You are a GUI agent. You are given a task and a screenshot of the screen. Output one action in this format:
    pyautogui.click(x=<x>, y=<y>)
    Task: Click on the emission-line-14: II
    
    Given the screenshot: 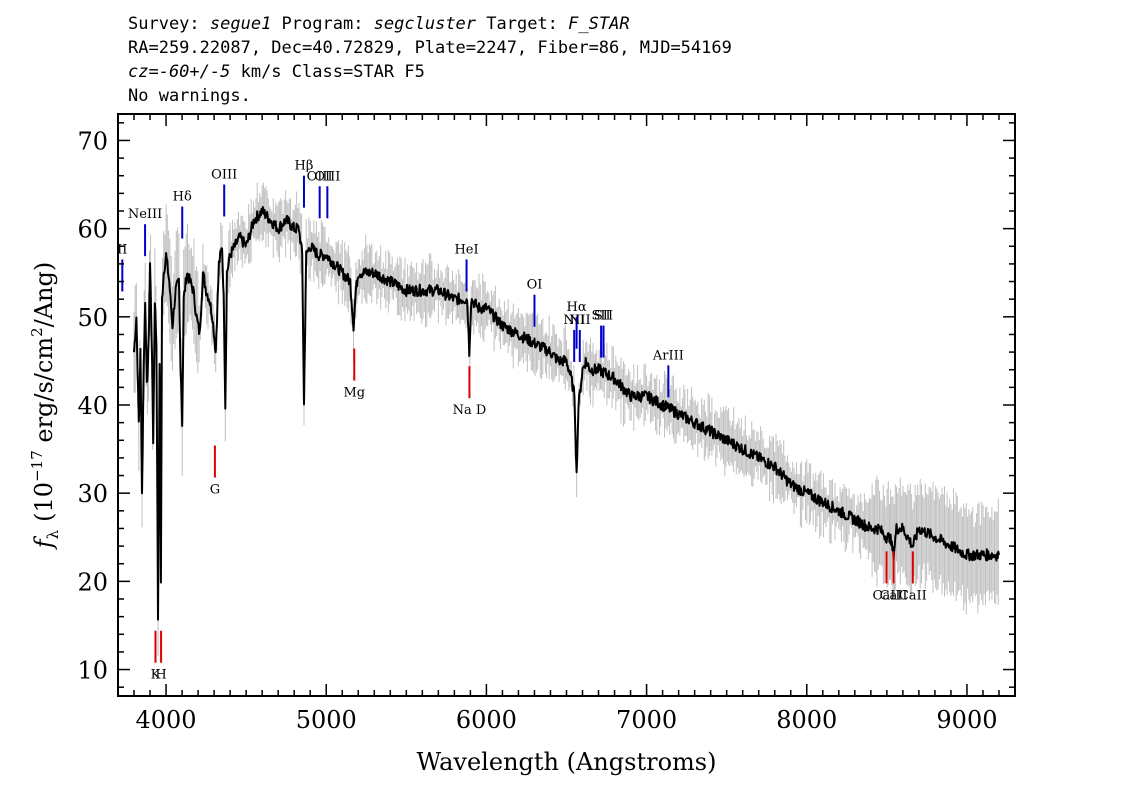 What is the action you would take?
    pyautogui.click(x=122, y=267)
    